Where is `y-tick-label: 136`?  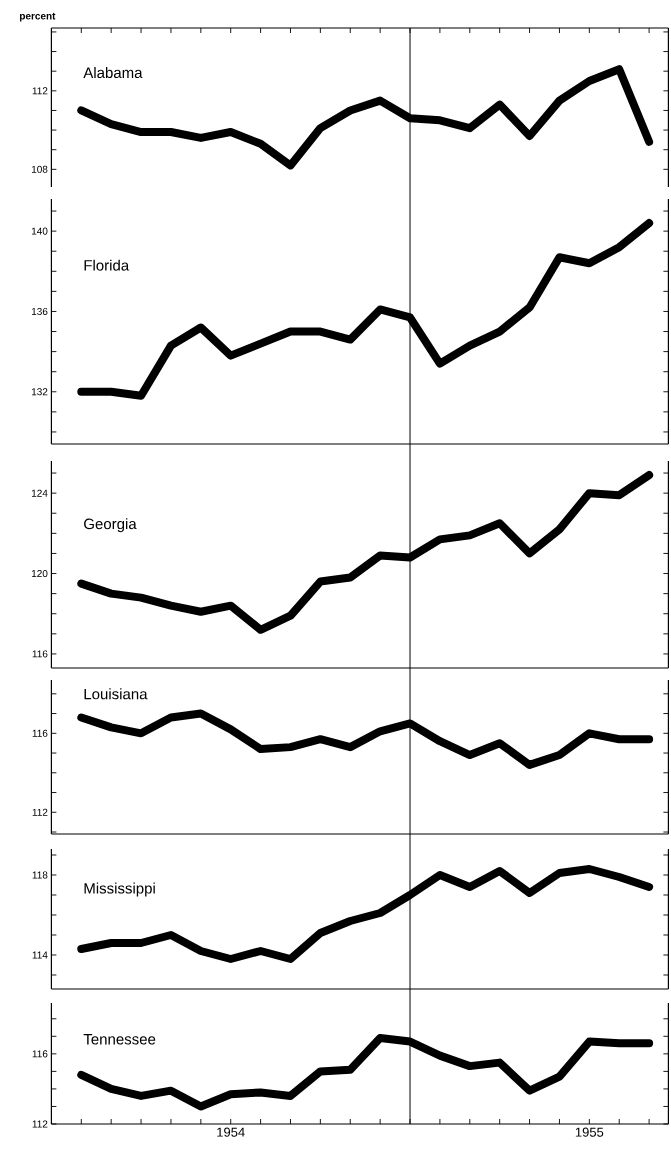 y-tick-label: 136 is located at coordinates (39, 311).